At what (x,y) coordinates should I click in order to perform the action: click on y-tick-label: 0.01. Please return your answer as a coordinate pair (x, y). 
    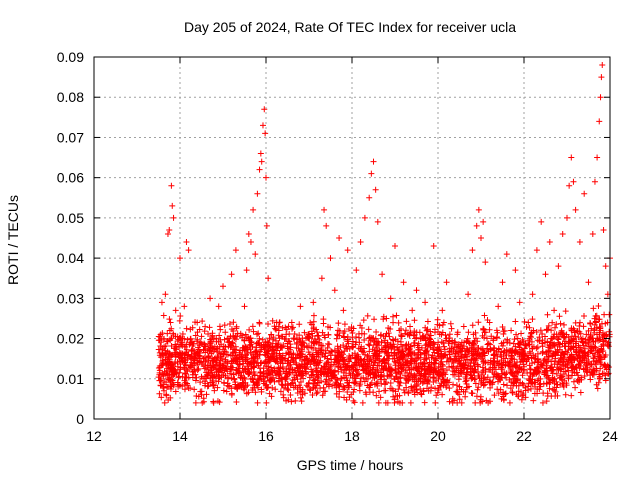
    Looking at the image, I should click on (70, 379).